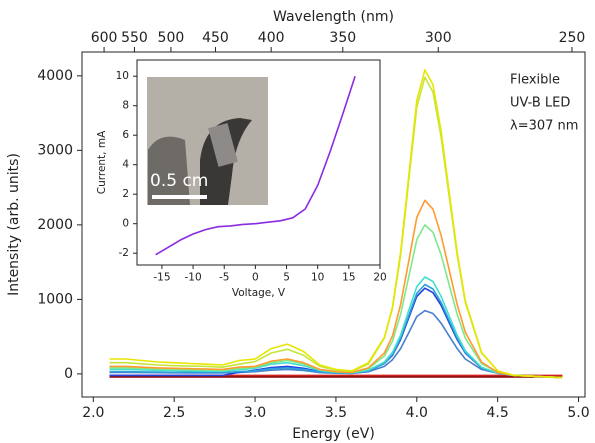 The image size is (595, 443). I want to click on x2-tick-label: 350, so click(342, 38).